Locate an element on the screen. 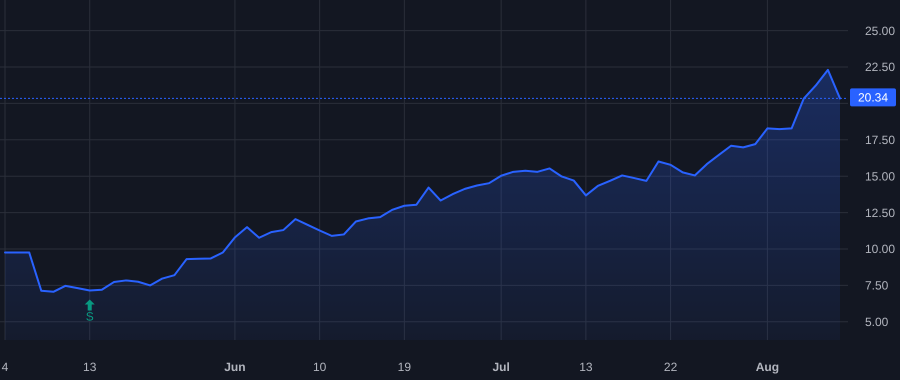 This screenshot has height=380, width=900. x-tick-label: 22 is located at coordinates (671, 367).